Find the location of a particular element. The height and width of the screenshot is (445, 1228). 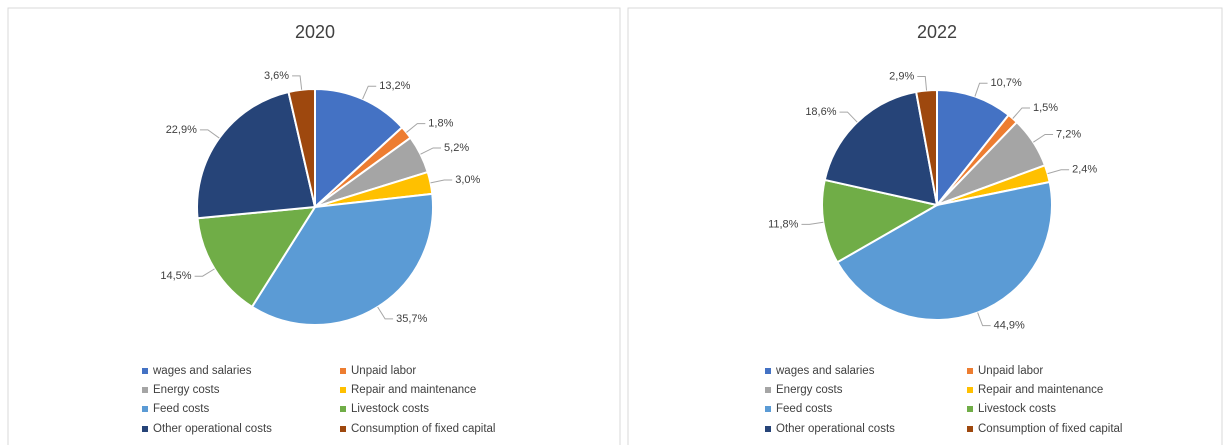

data-label: 10,7% is located at coordinates (1006, 83).